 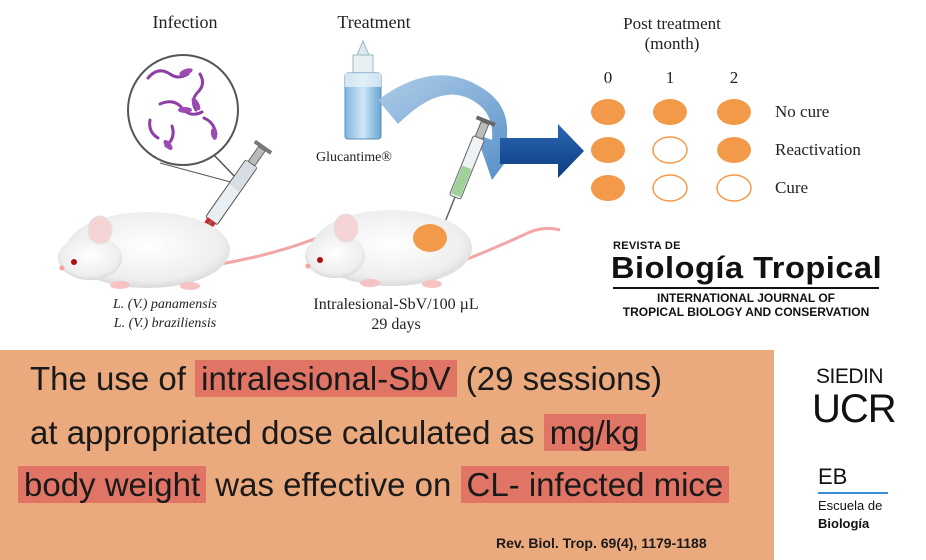 What do you see at coordinates (165, 323) in the screenshot?
I see `strain-braziliensis: L. (V.) braziliensis` at bounding box center [165, 323].